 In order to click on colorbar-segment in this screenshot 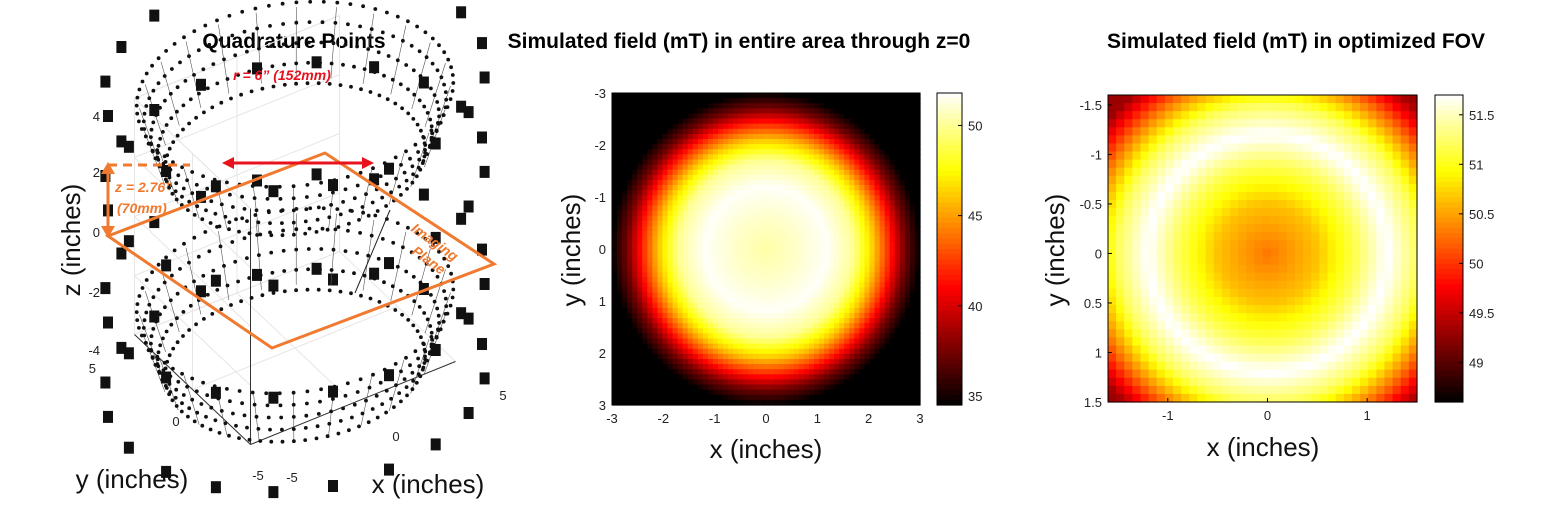, I will do `click(949, 262)`.